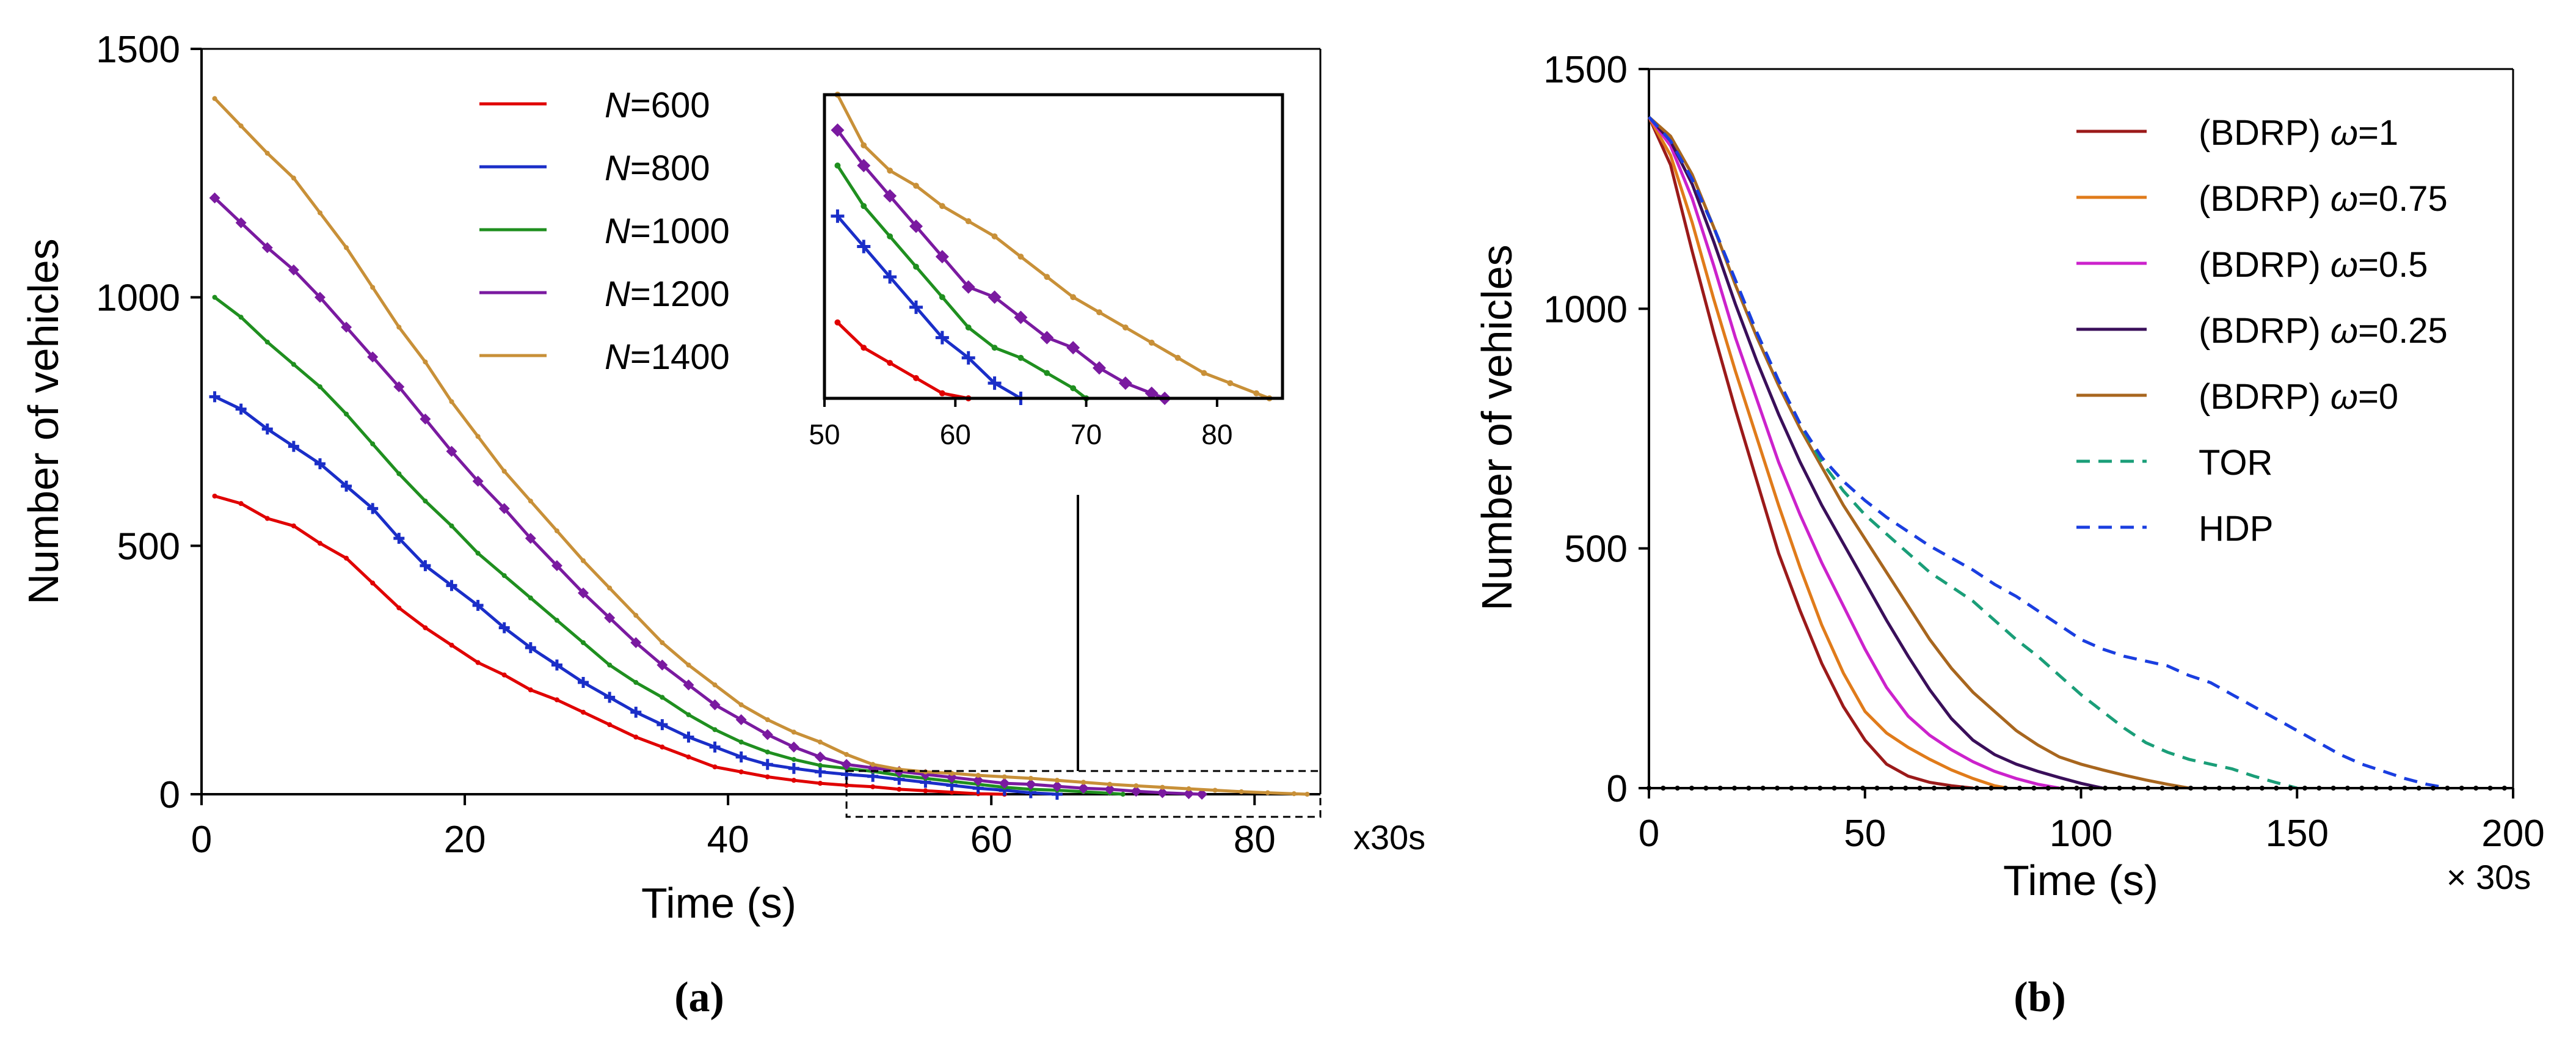 This screenshot has height=1038, width=2576. Describe the element at coordinates (668, 231) in the screenshot. I see `legend-label: N=1000` at that location.